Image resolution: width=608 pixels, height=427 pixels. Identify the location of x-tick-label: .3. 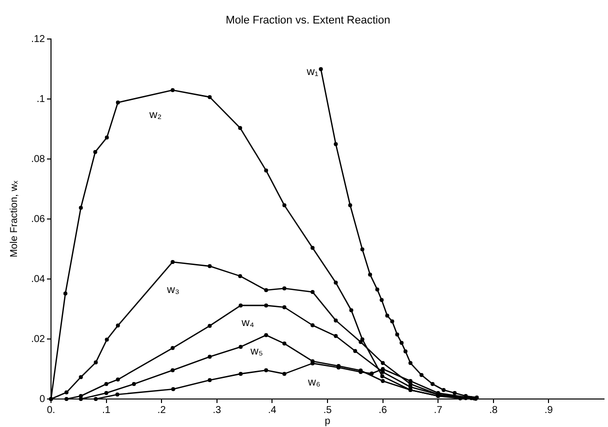
(217, 410).